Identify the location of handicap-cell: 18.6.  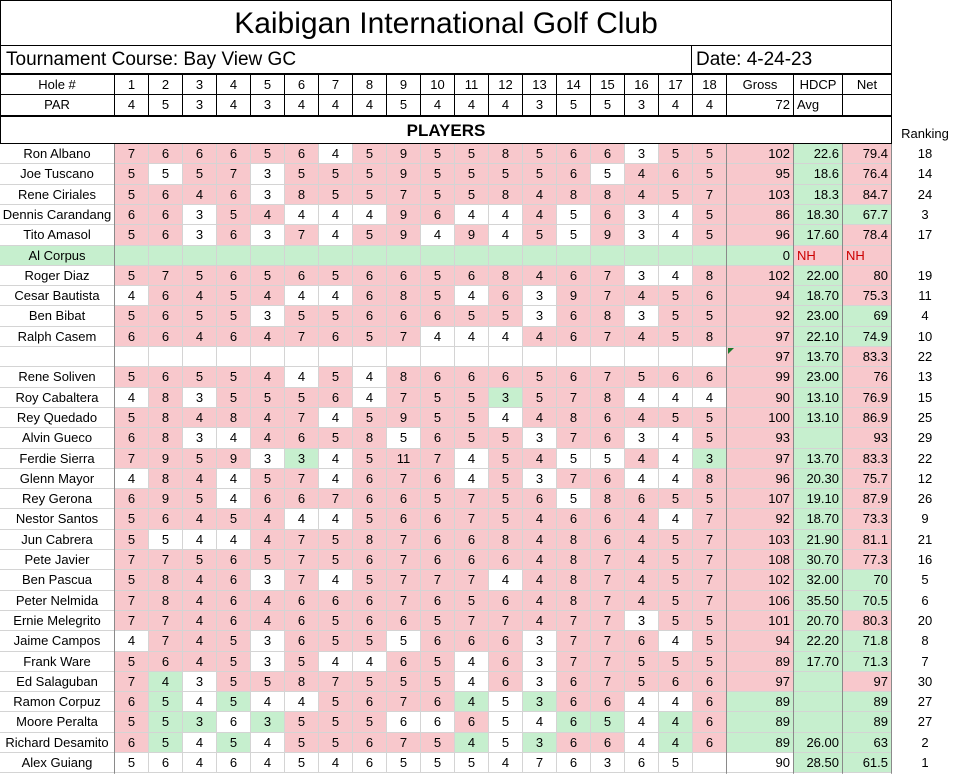
(818, 174).